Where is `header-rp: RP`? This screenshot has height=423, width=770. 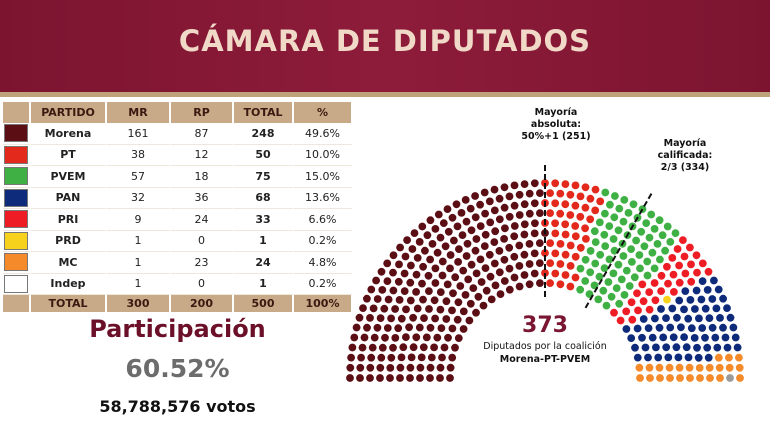 header-rp: RP is located at coordinates (202, 112).